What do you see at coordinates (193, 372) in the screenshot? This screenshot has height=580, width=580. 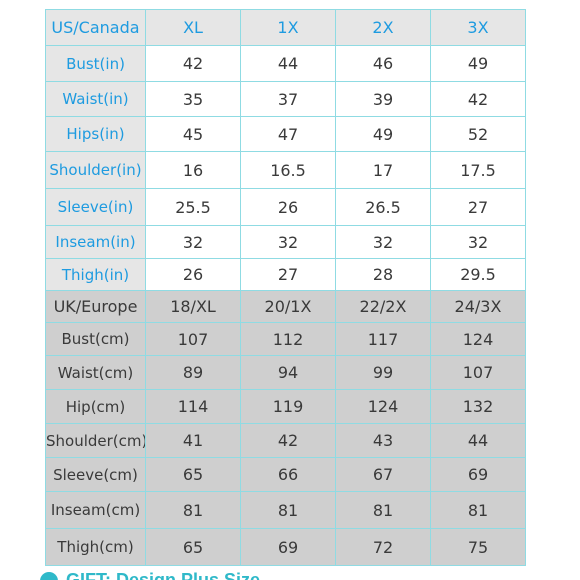 I see `measurement-value: 89` at bounding box center [193, 372].